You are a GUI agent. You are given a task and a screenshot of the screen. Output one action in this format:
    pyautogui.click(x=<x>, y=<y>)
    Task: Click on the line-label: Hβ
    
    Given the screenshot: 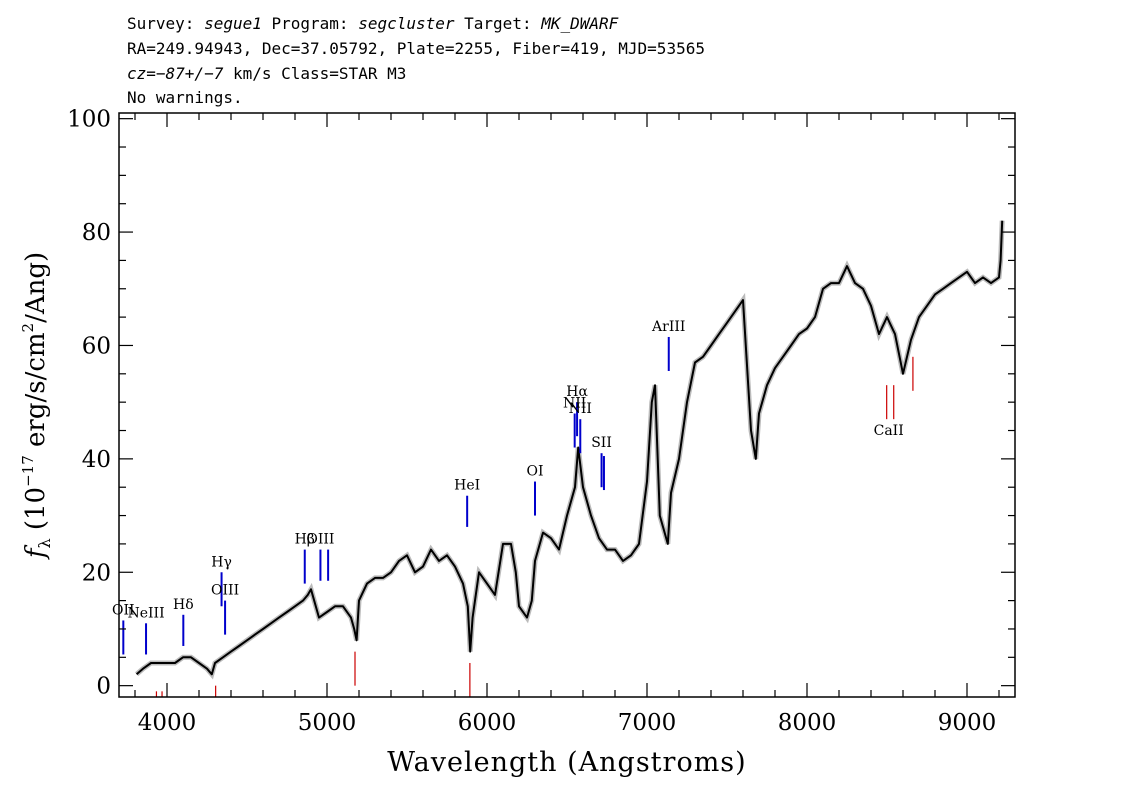 What is the action you would take?
    pyautogui.click(x=305, y=540)
    